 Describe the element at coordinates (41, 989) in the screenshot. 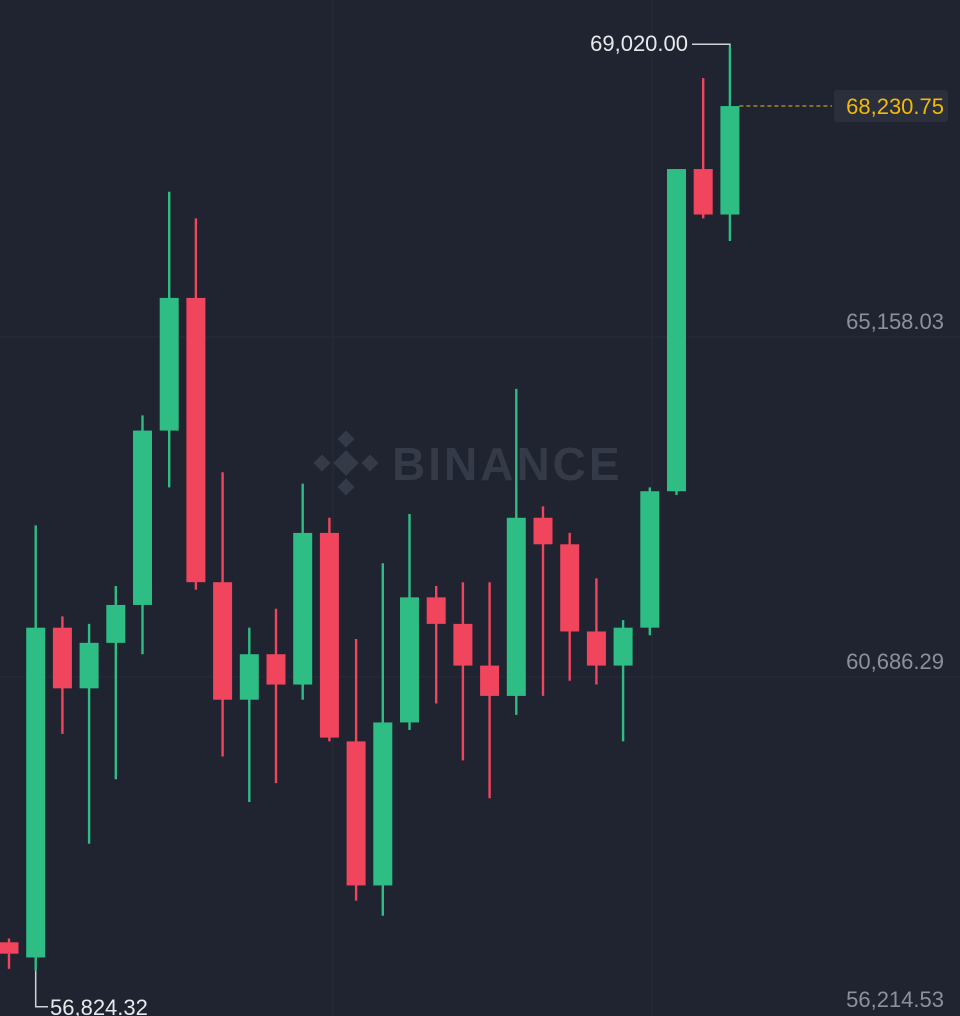

I see `low-leader-line` at that location.